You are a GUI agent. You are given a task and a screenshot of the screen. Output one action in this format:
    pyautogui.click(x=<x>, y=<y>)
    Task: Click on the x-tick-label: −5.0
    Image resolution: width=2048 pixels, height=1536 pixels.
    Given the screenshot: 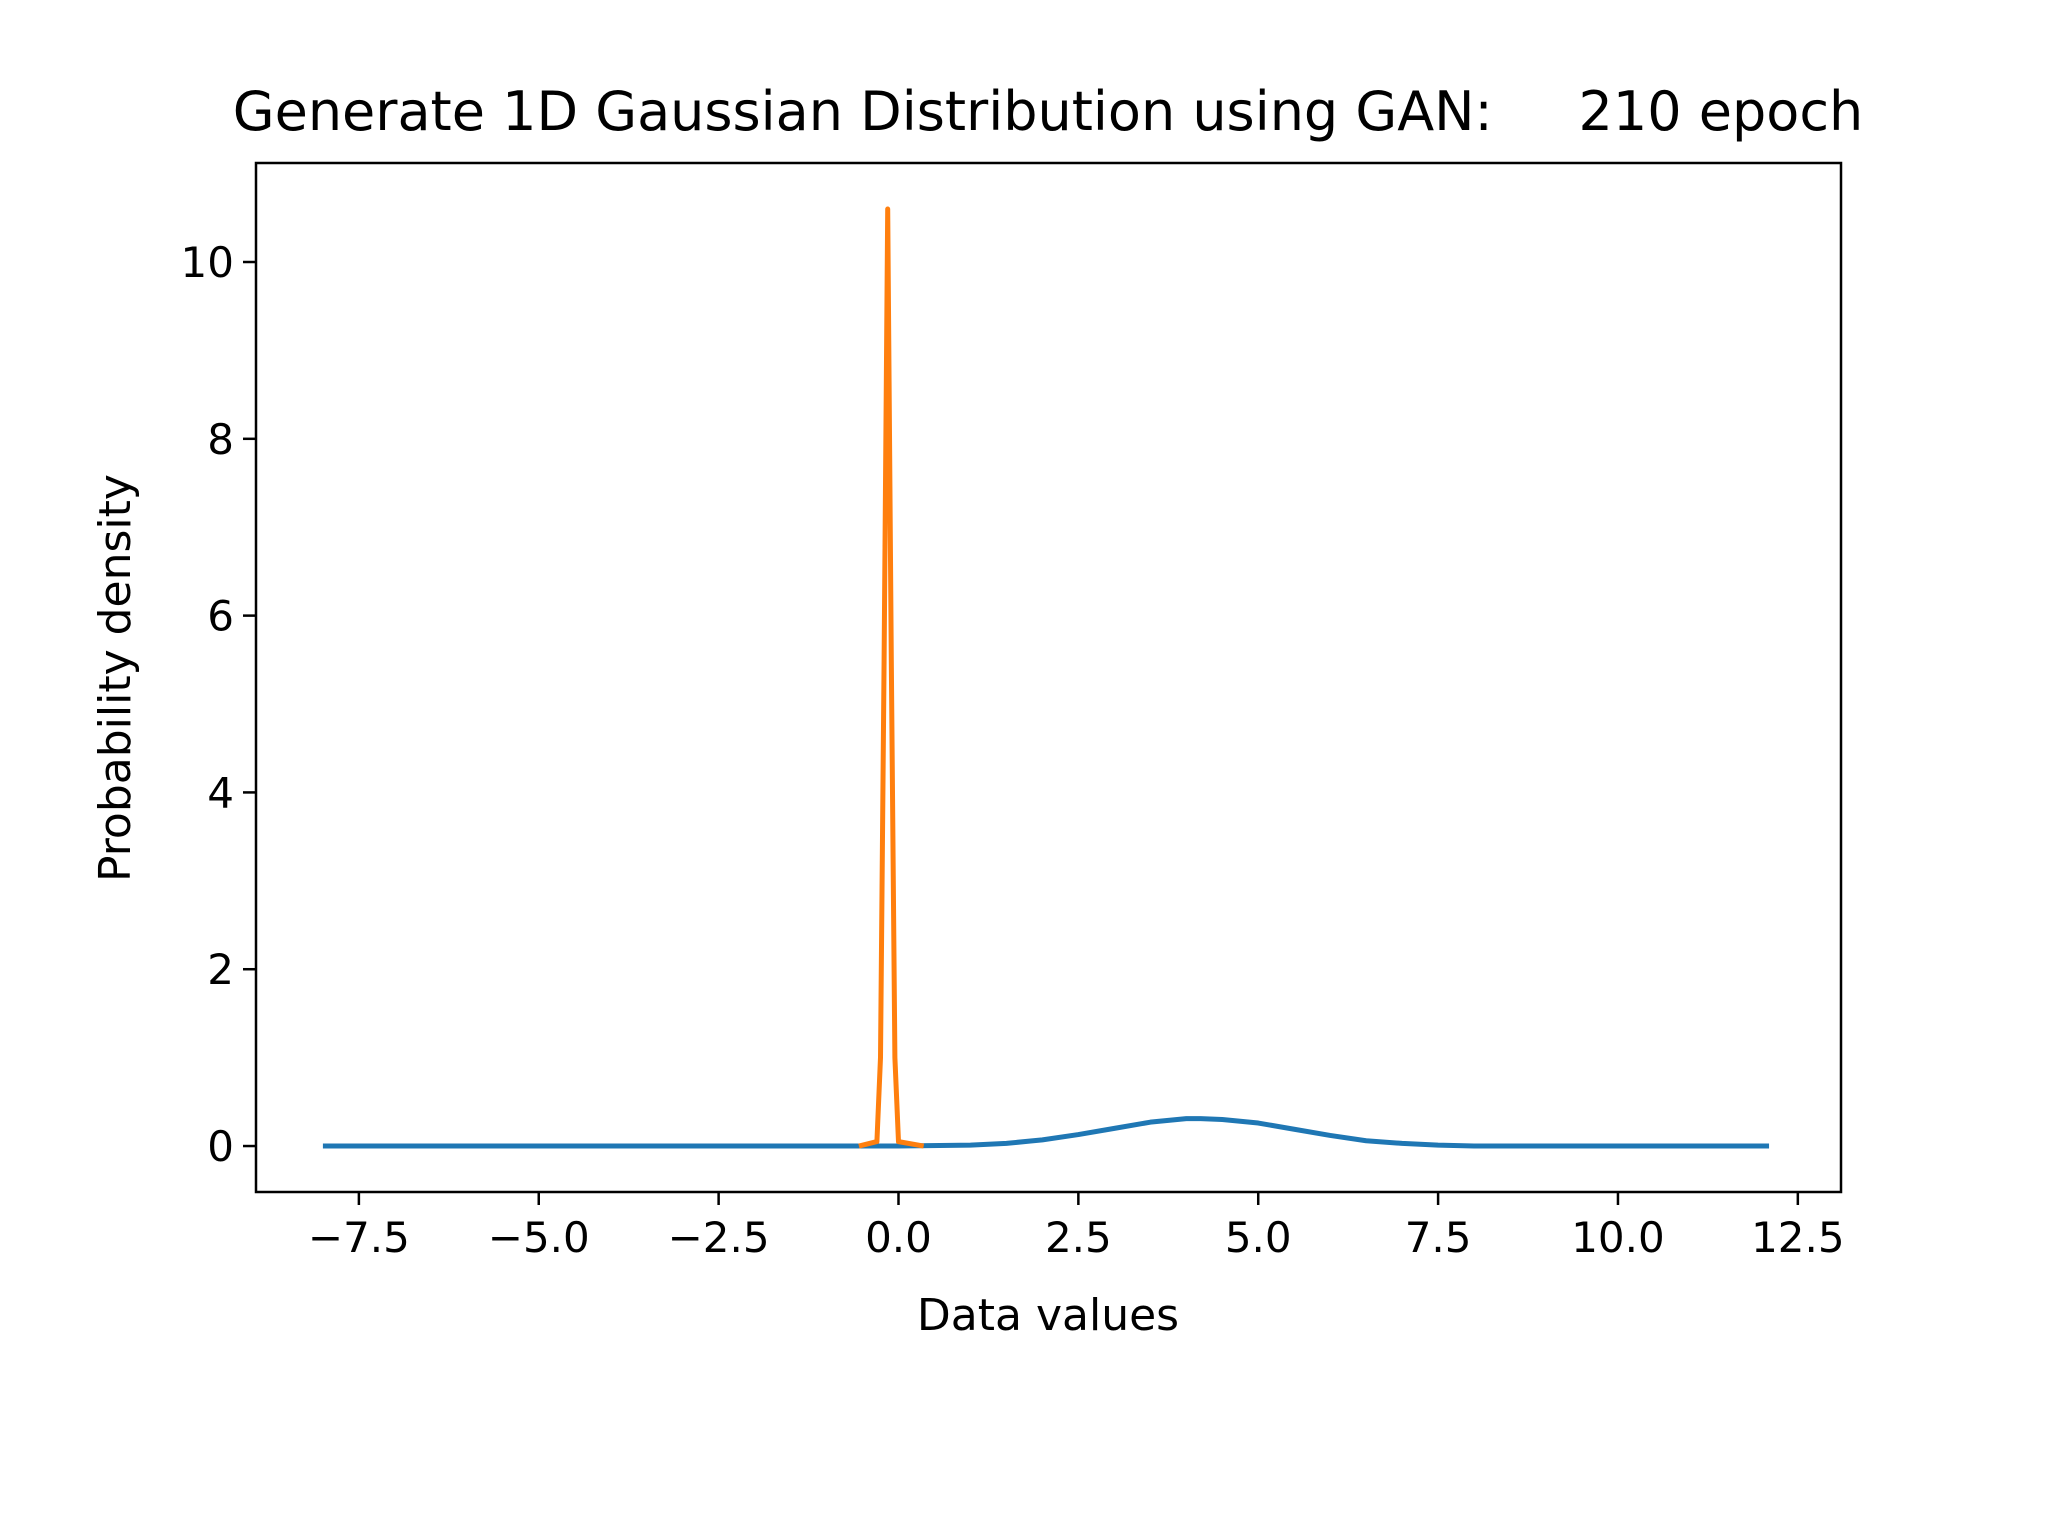 What is the action you would take?
    pyautogui.click(x=539, y=1237)
    